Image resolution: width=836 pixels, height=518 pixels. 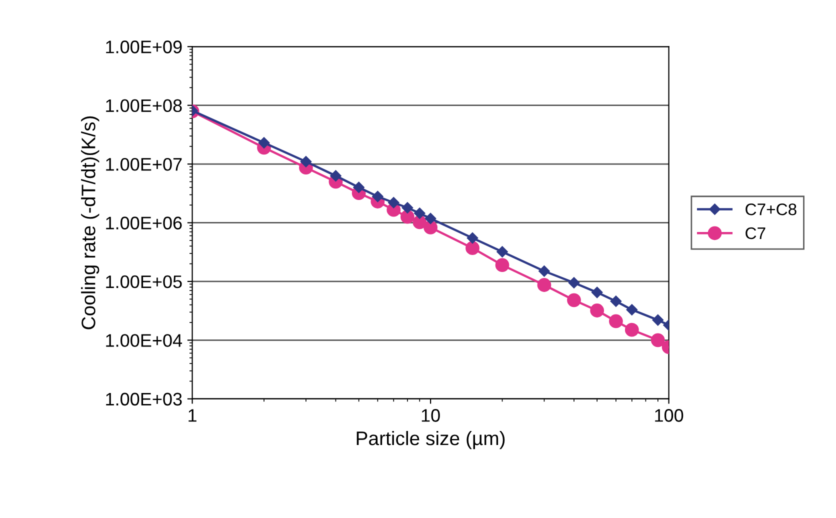 What do you see at coordinates (144, 223) in the screenshot?
I see `y-tick-label: 1.00E+06` at bounding box center [144, 223].